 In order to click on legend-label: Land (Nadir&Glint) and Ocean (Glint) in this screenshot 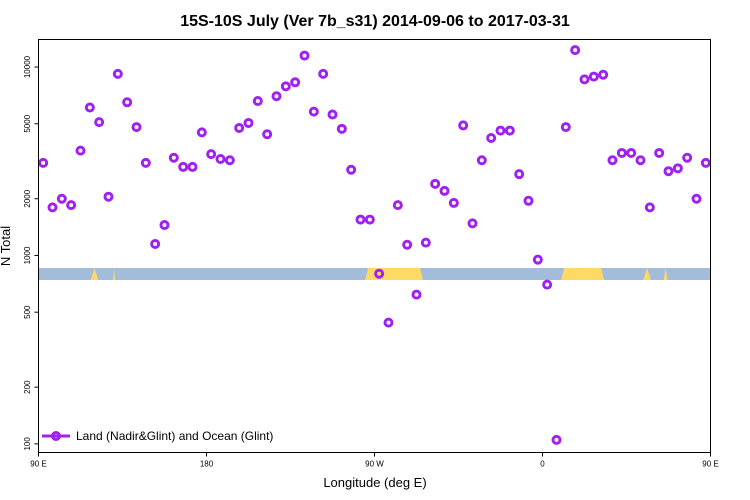, I will do `click(174, 436)`.